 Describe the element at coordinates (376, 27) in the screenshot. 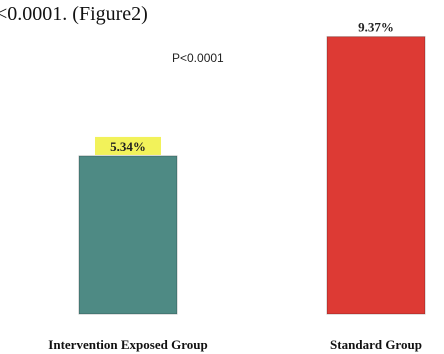

I see `value-label-standard-group: 9.37%` at that location.